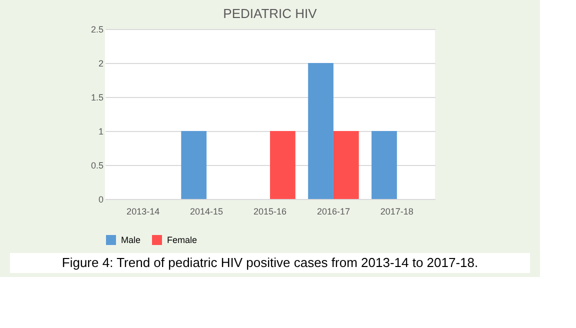 The width and height of the screenshot is (576, 328). I want to click on y-tick-label: 1, so click(101, 131).